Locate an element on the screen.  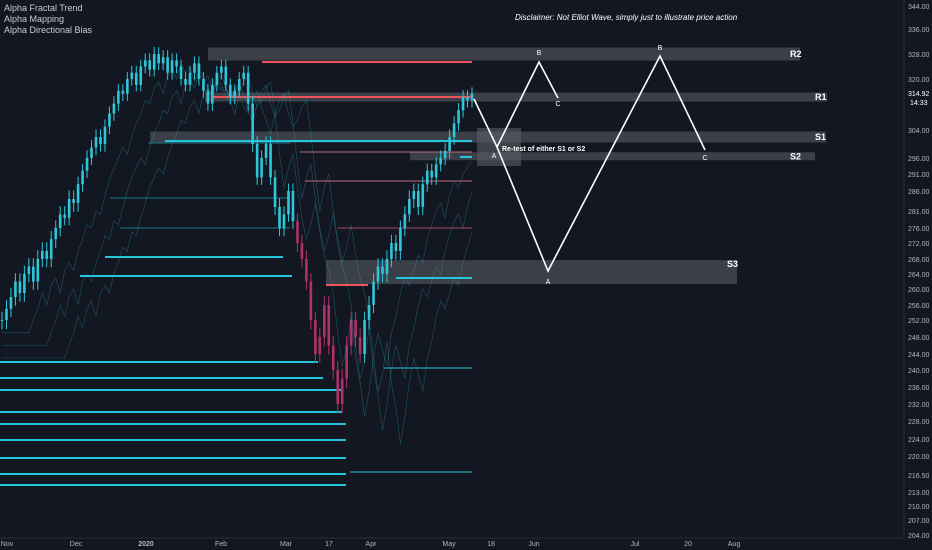
projection-point-c: C is located at coordinates (704, 158).